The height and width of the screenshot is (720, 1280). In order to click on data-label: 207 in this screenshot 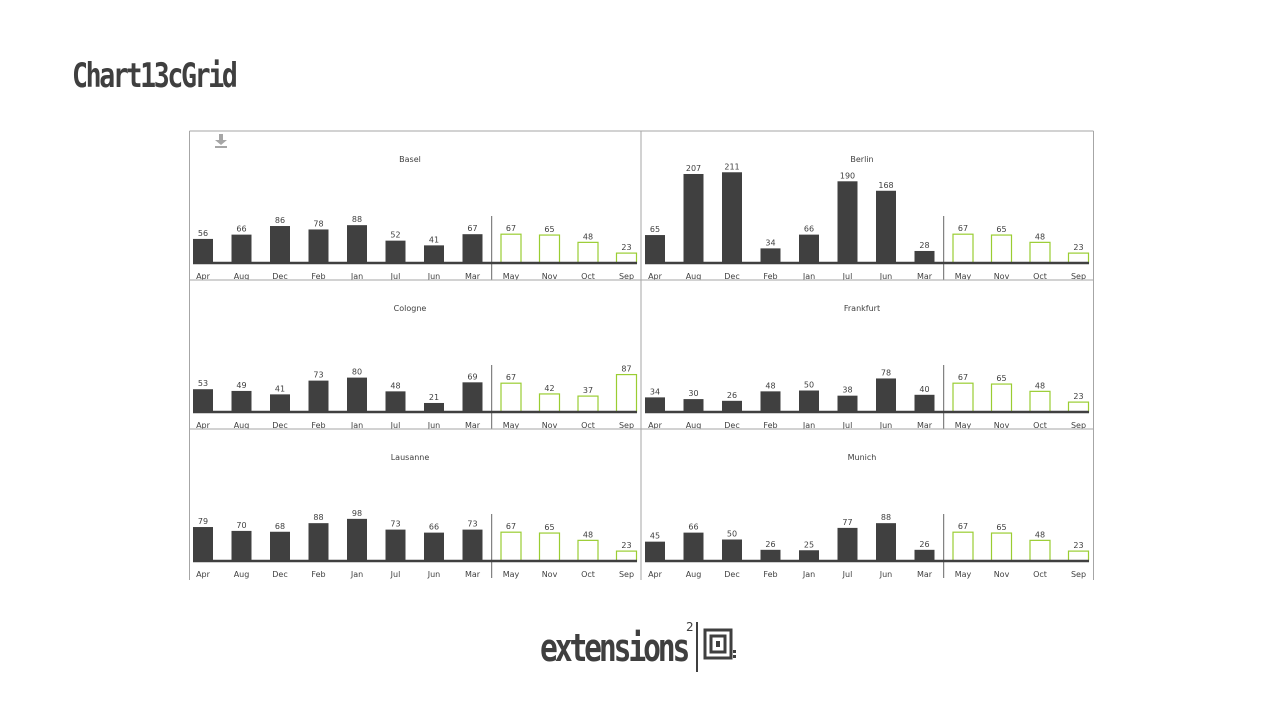, I will do `click(693, 168)`.